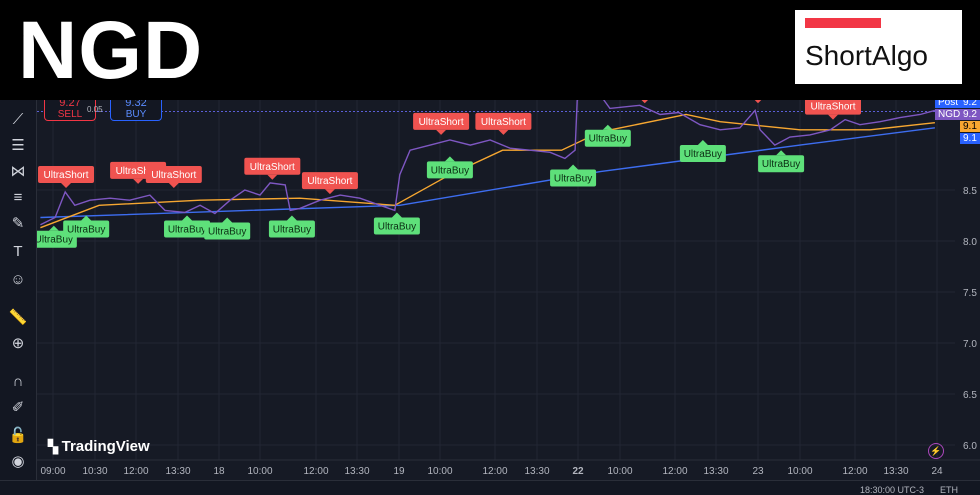  What do you see at coordinates (758, 471) in the screenshot?
I see `x-tick-label: 23` at bounding box center [758, 471].